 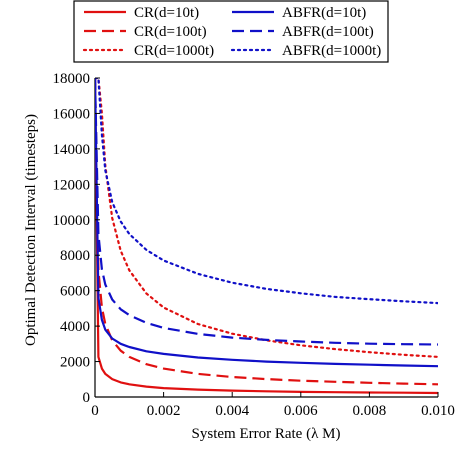 I want to click on legend-label: ABFR(d=10t), so click(x=324, y=13).